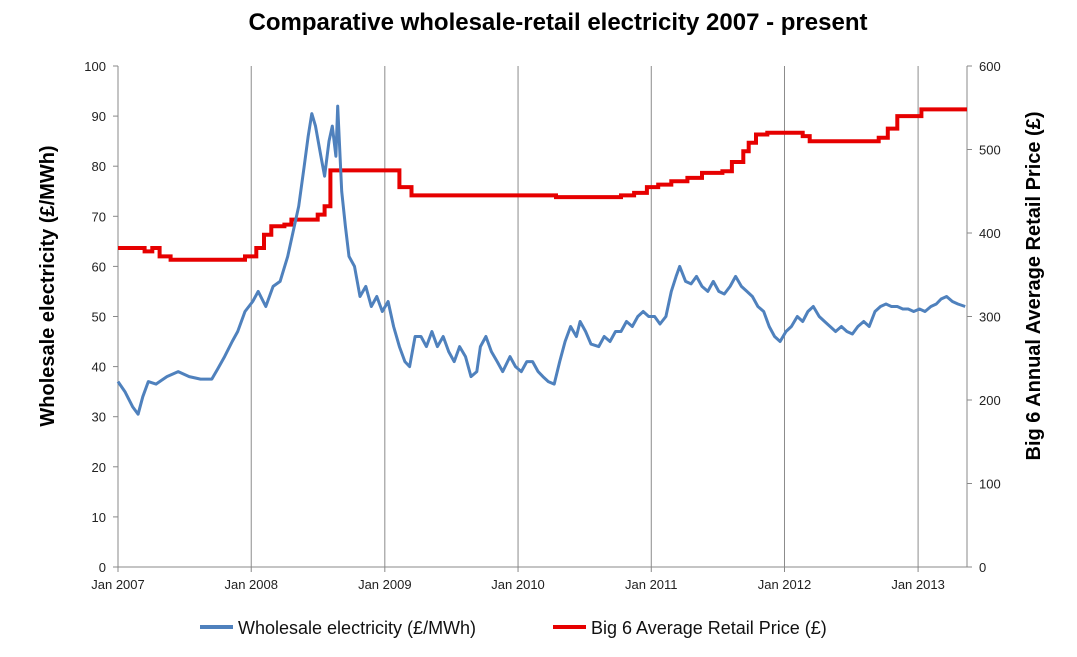  I want to click on y2-tick-label: 400, so click(990, 233).